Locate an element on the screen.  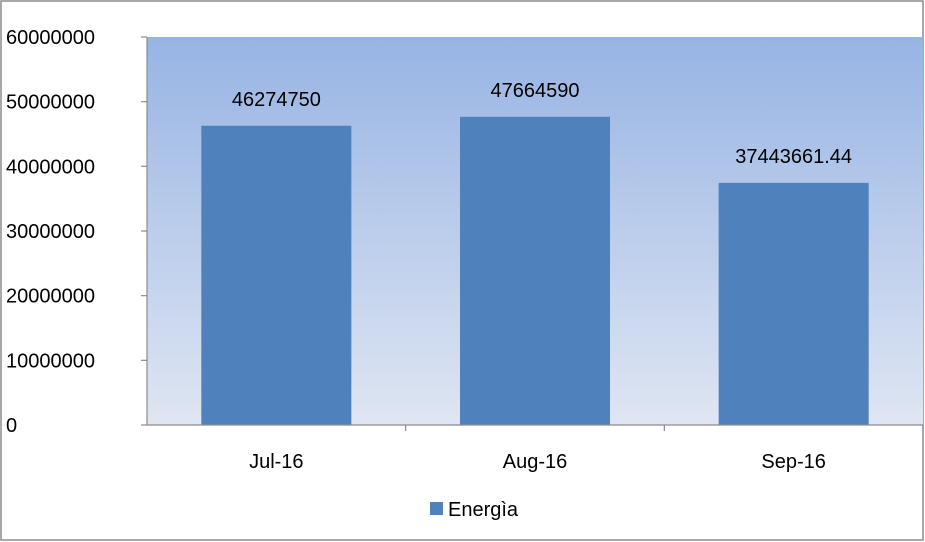
x-tick-label-sep-16: Sep-16 is located at coordinates (793, 462).